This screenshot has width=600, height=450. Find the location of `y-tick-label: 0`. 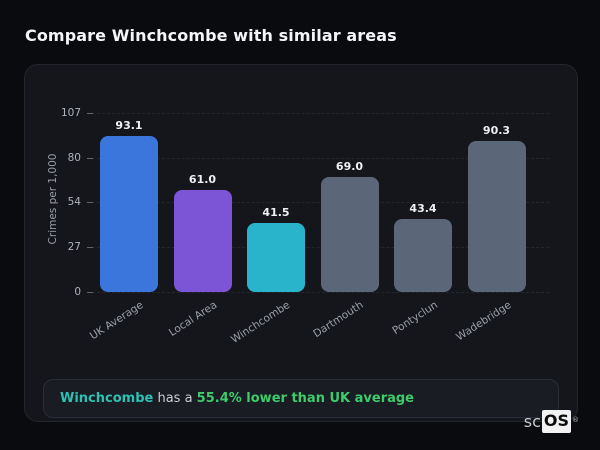

y-tick-label: 0 is located at coordinates (77, 292).